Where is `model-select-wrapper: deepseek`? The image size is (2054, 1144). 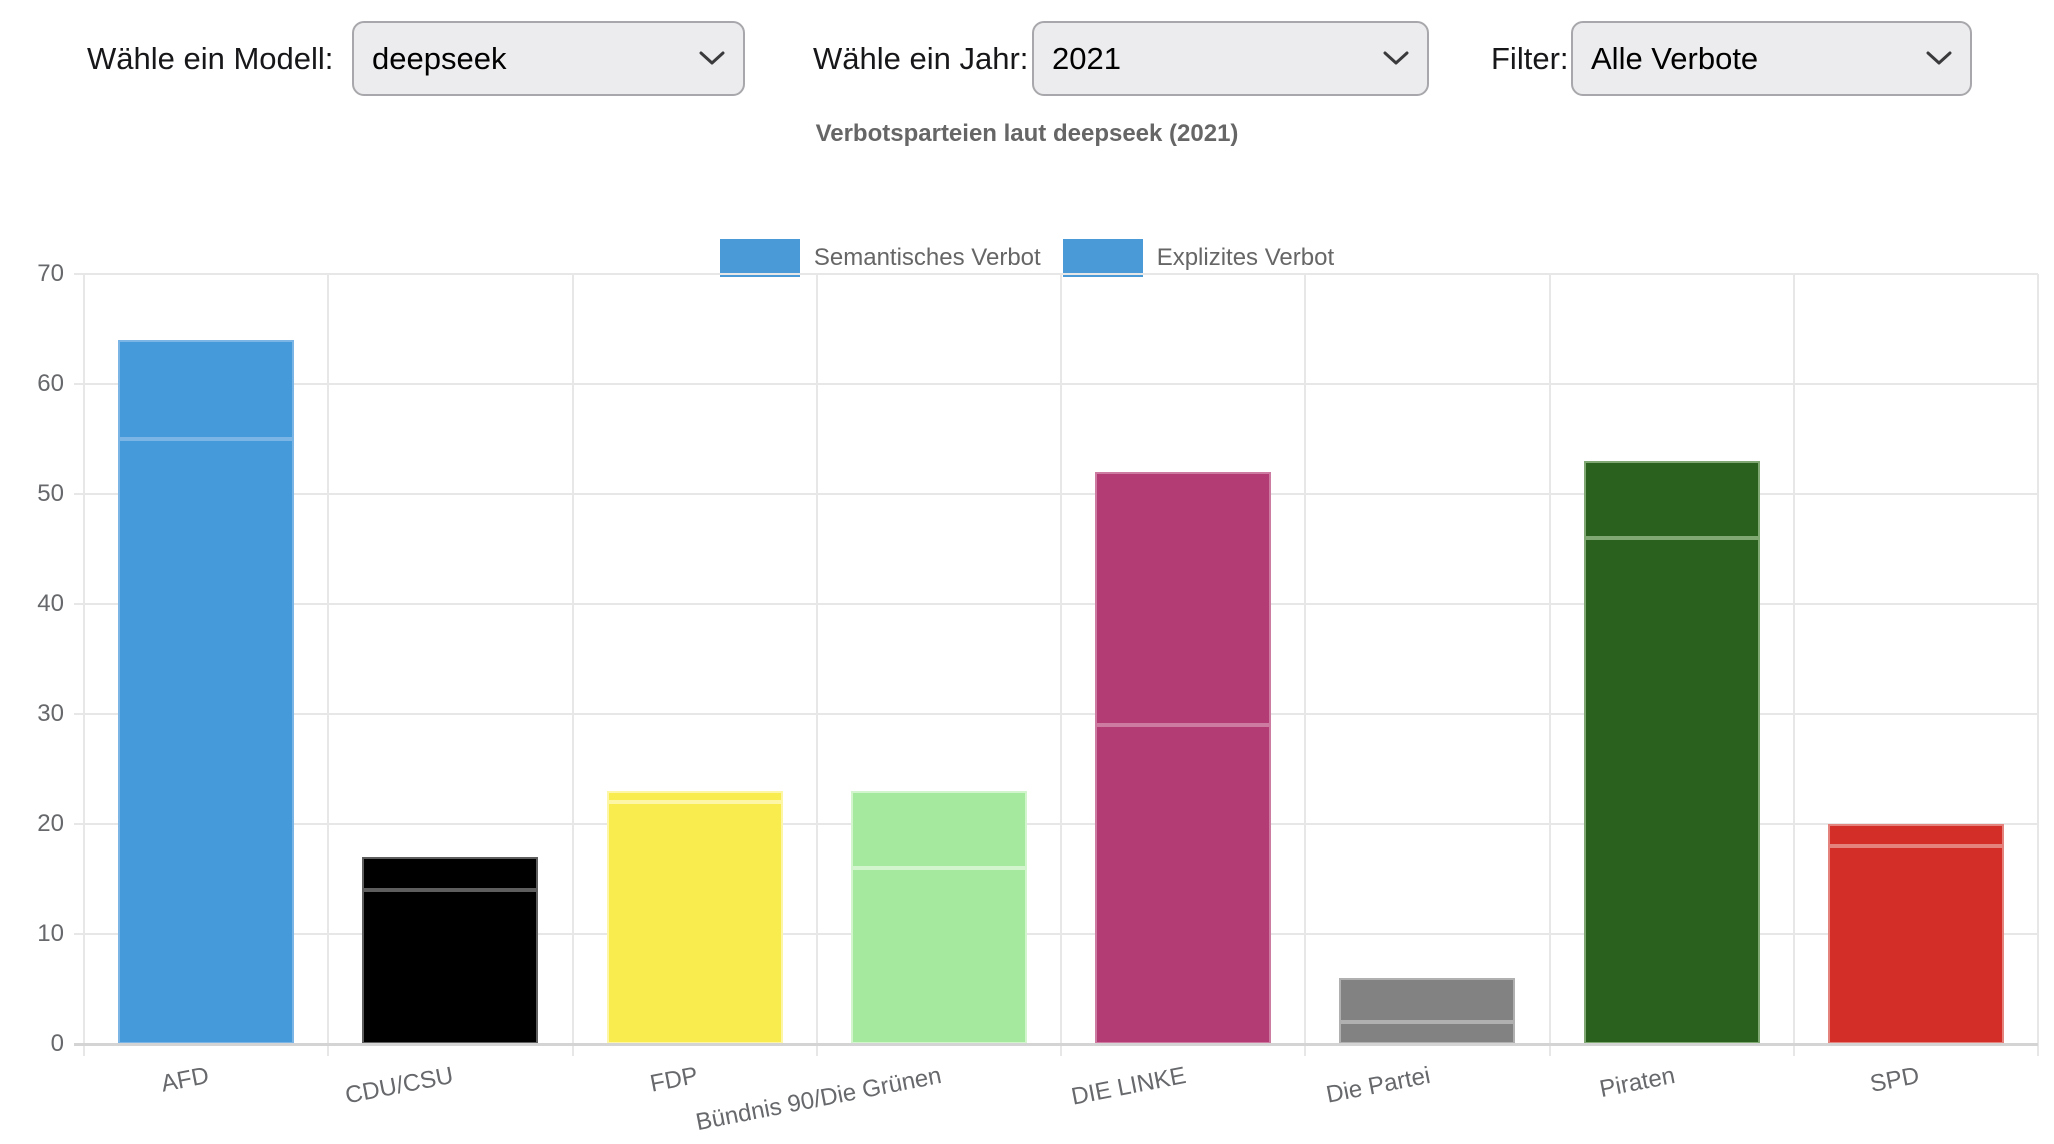
model-select-wrapper: deepseek is located at coordinates (548, 58).